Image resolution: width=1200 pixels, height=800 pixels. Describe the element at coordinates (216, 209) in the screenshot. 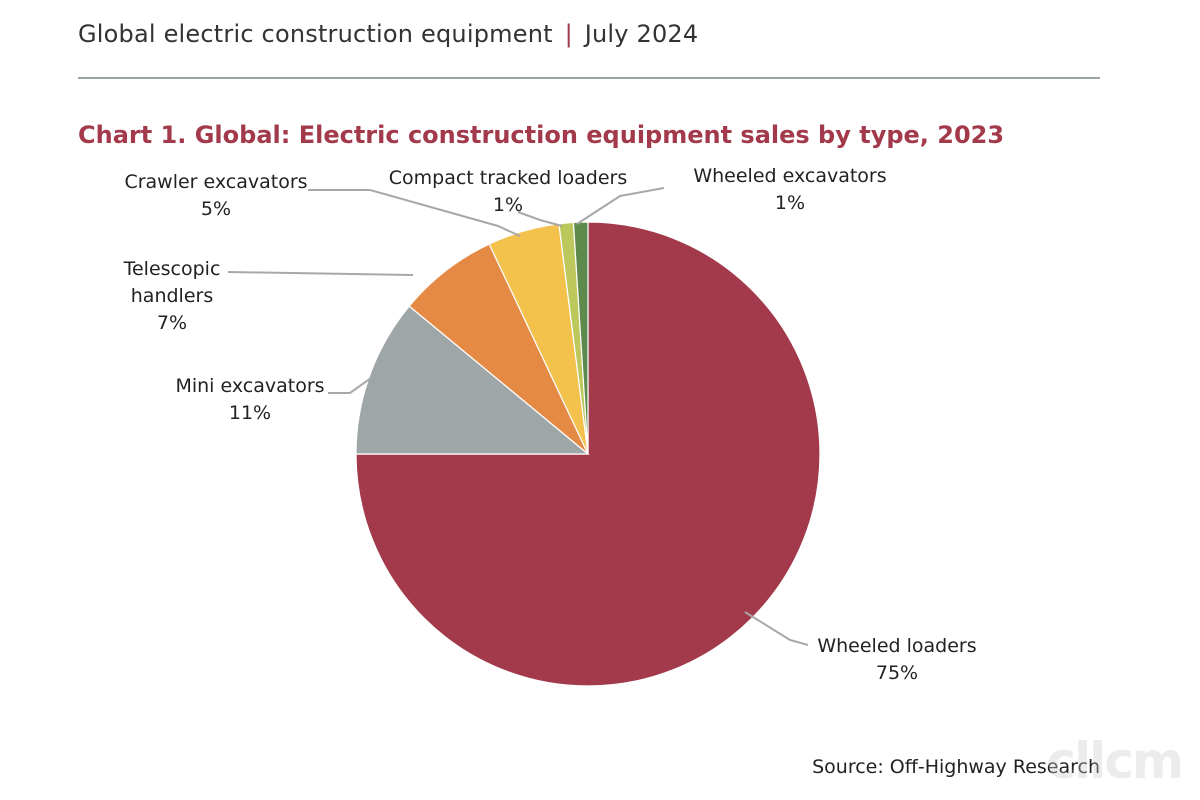

I see `slice-value-crawler-excavators: 5%` at that location.